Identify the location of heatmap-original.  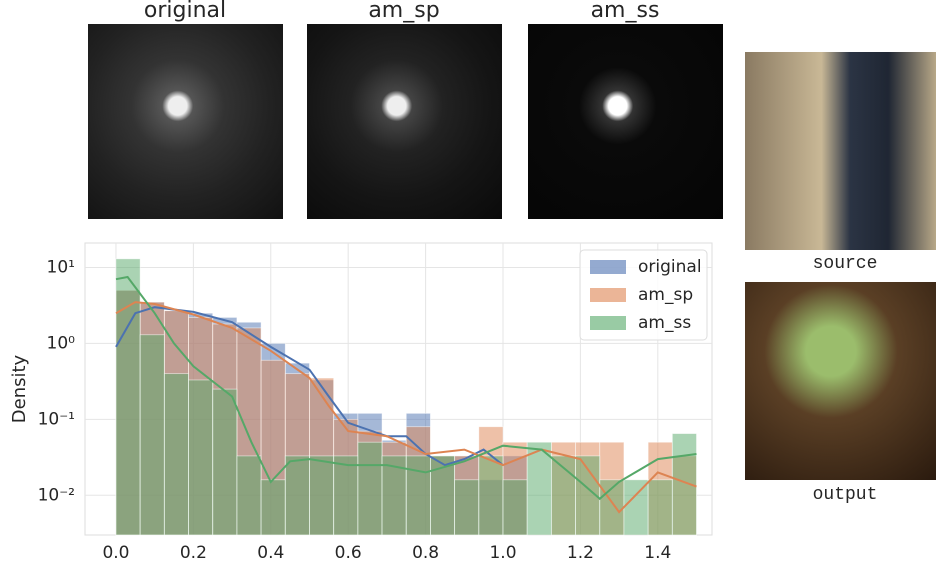
(185, 121).